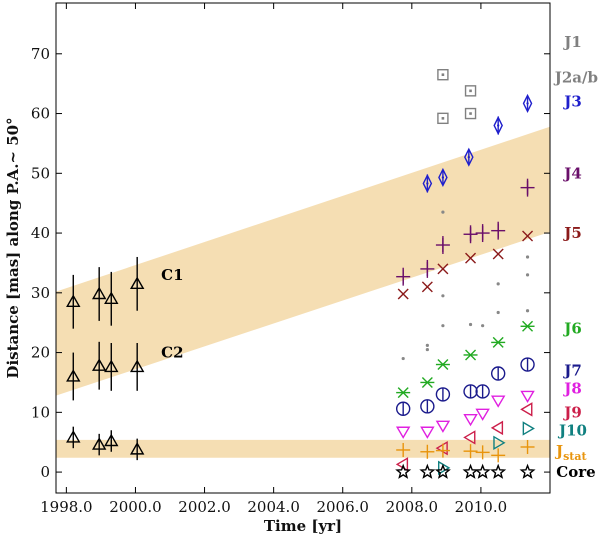 Image resolution: width=600 pixels, height=541 pixels. I want to click on point-j6-d2, so click(403, 393).